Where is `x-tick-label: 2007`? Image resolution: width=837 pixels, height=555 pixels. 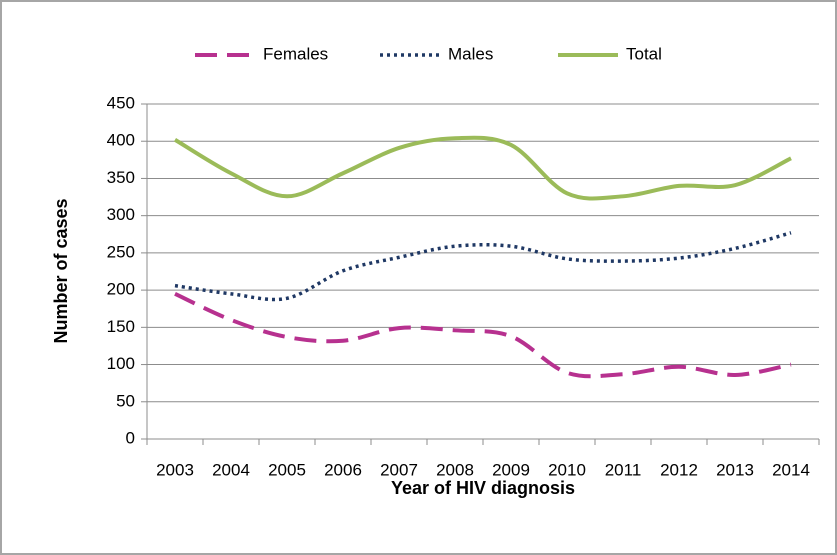 x-tick-label: 2007 is located at coordinates (399, 469).